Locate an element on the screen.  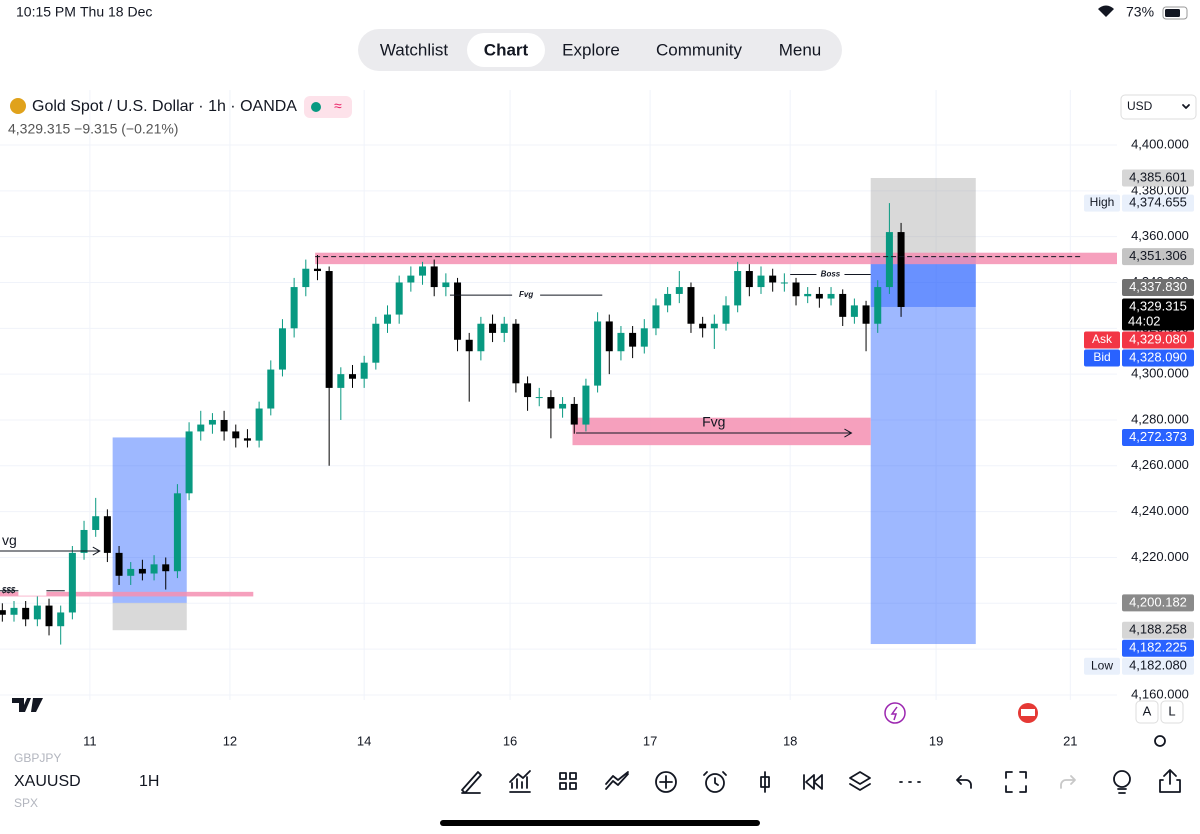
symbol-title: Gold Spot / U.S. Dollar · 1h · OANDA is located at coordinates (164, 106).